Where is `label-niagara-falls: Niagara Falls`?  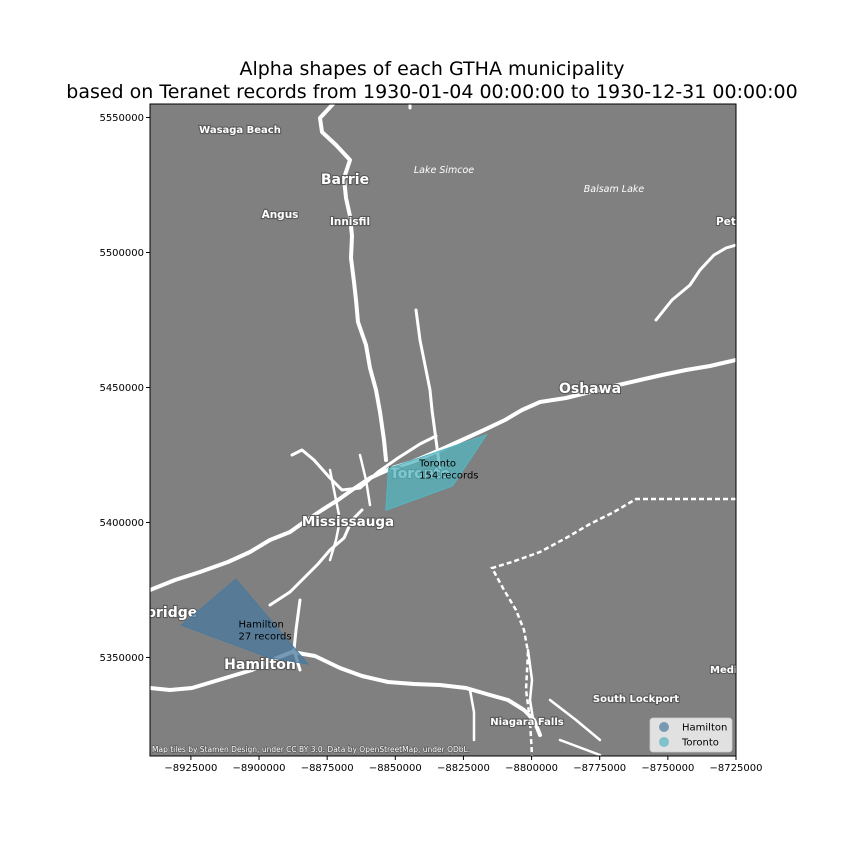 label-niagara-falls: Niagara Falls is located at coordinates (526, 722).